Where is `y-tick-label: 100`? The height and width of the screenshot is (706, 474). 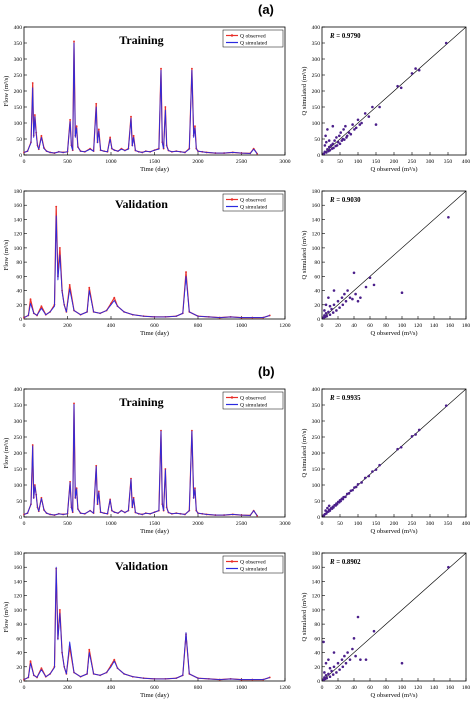 y-tick-label: 100 is located at coordinates (316, 611).